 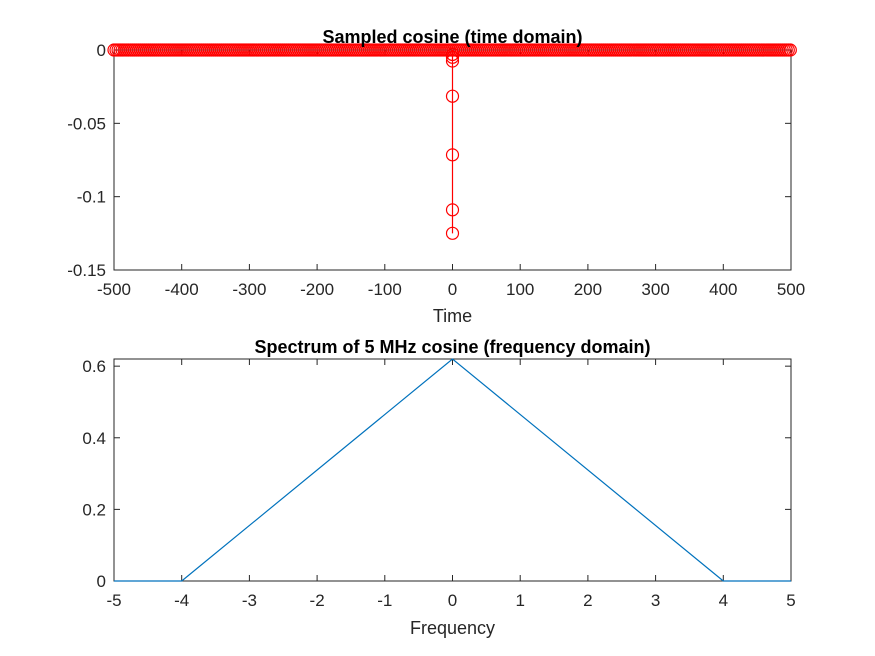 I want to click on y-tick-label: -0.1, so click(x=91, y=197).